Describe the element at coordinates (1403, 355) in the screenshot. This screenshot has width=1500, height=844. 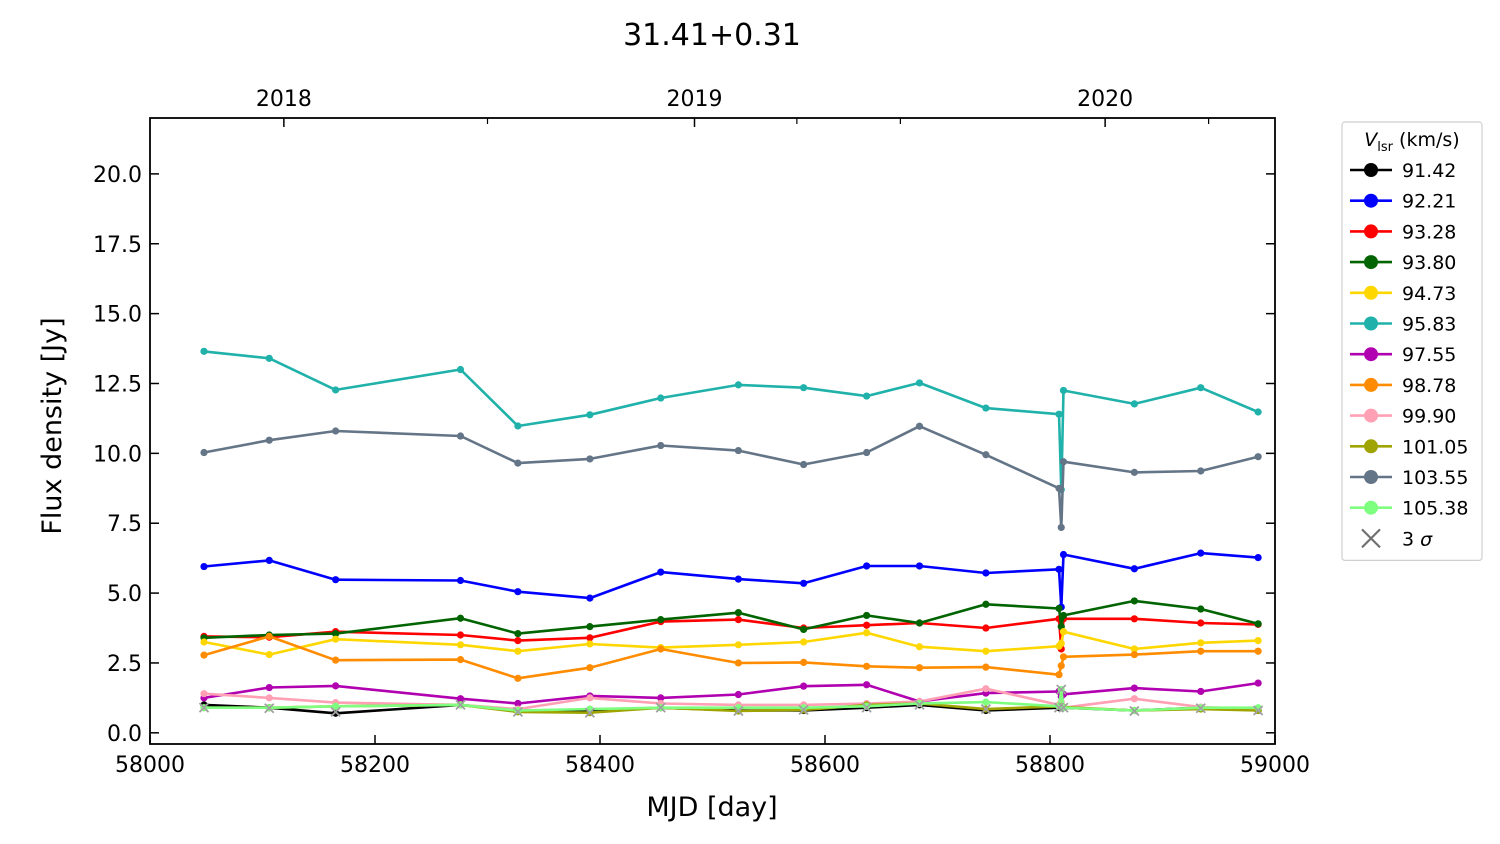
I see `legend-entry: 97.55` at that location.